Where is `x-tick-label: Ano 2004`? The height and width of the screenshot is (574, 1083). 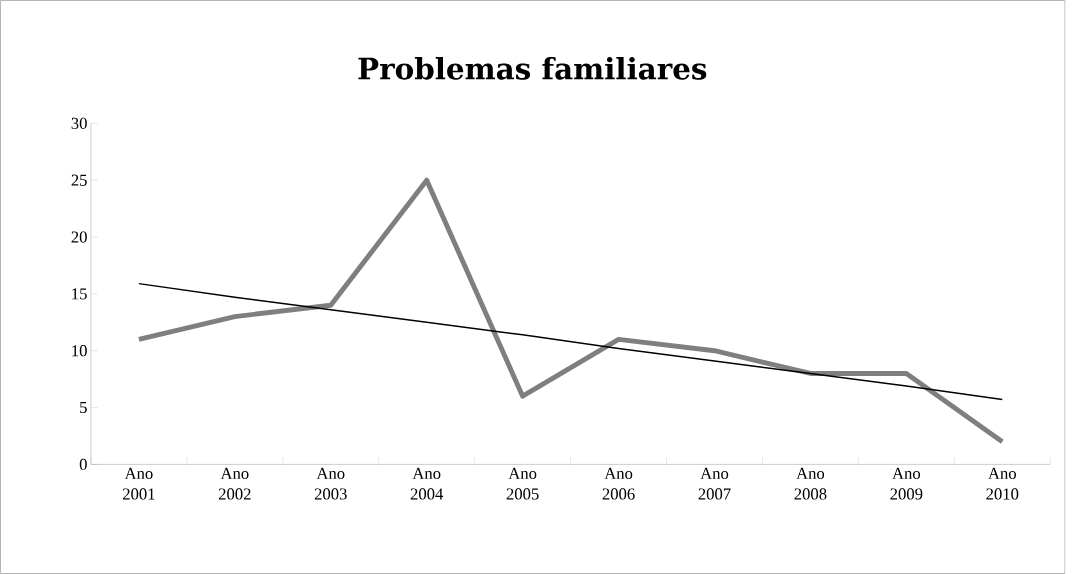 x-tick-label: Ano 2004 is located at coordinates (427, 483).